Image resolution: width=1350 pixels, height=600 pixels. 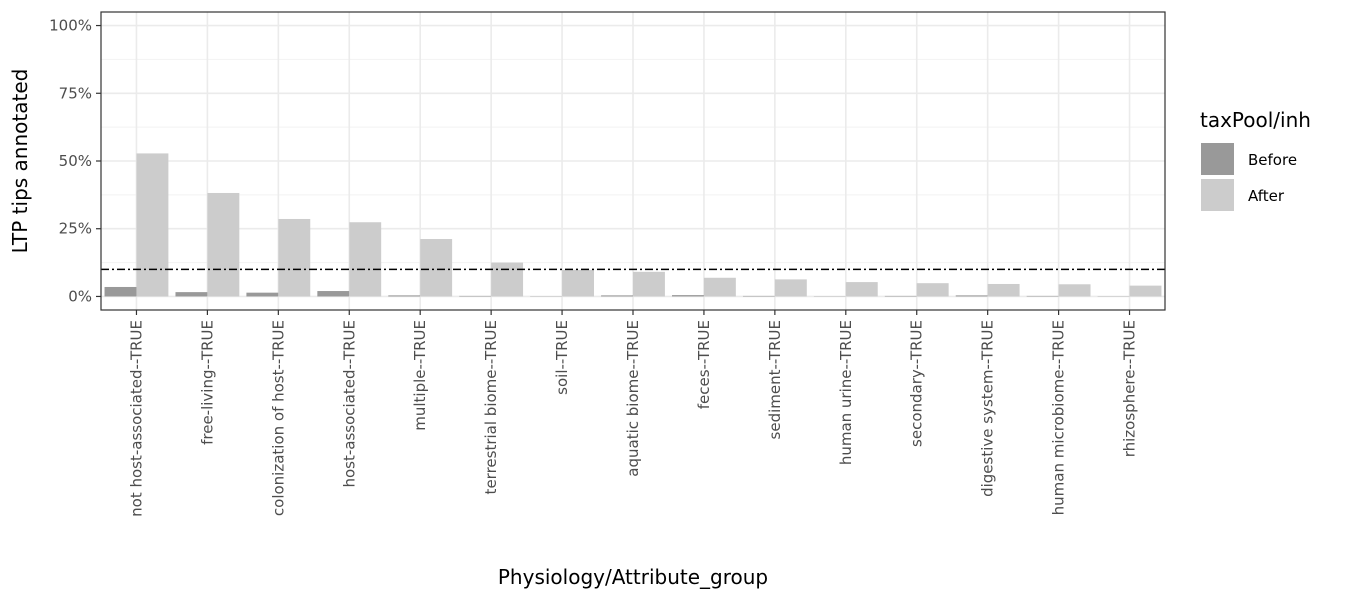 What do you see at coordinates (136, 418) in the screenshot?
I see `x-tick-label: not host-associated--TRUE` at bounding box center [136, 418].